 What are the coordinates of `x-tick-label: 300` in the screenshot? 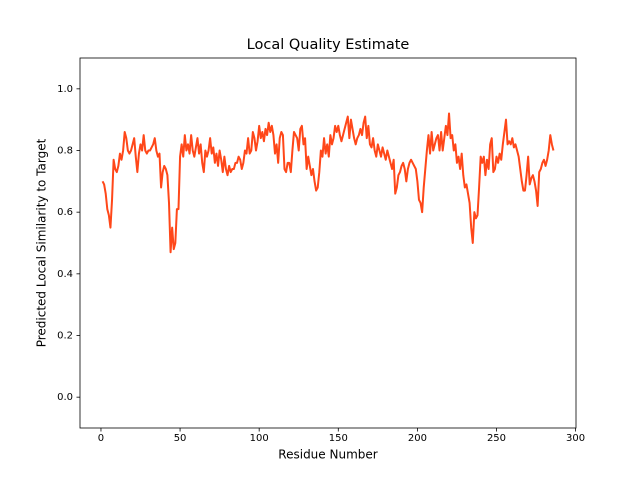 It's located at (575, 438).